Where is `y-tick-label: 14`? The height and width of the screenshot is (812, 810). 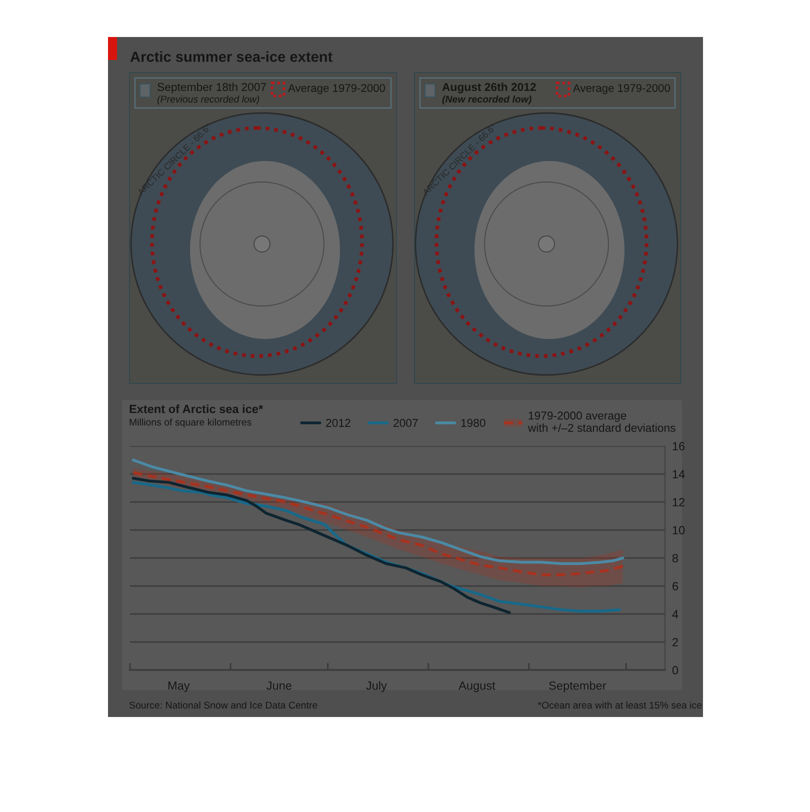 y-tick-label: 14 is located at coordinates (678, 474).